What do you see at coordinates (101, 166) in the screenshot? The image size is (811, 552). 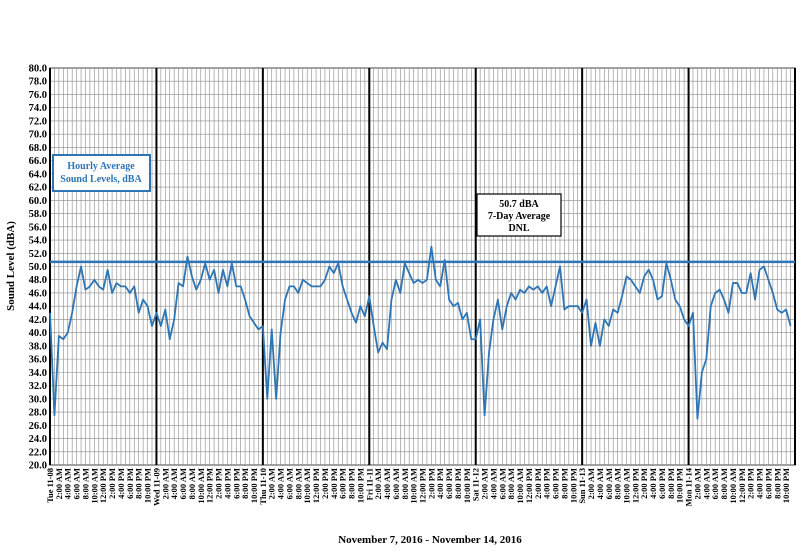 I see `legend-label: Hourly Average` at bounding box center [101, 166].